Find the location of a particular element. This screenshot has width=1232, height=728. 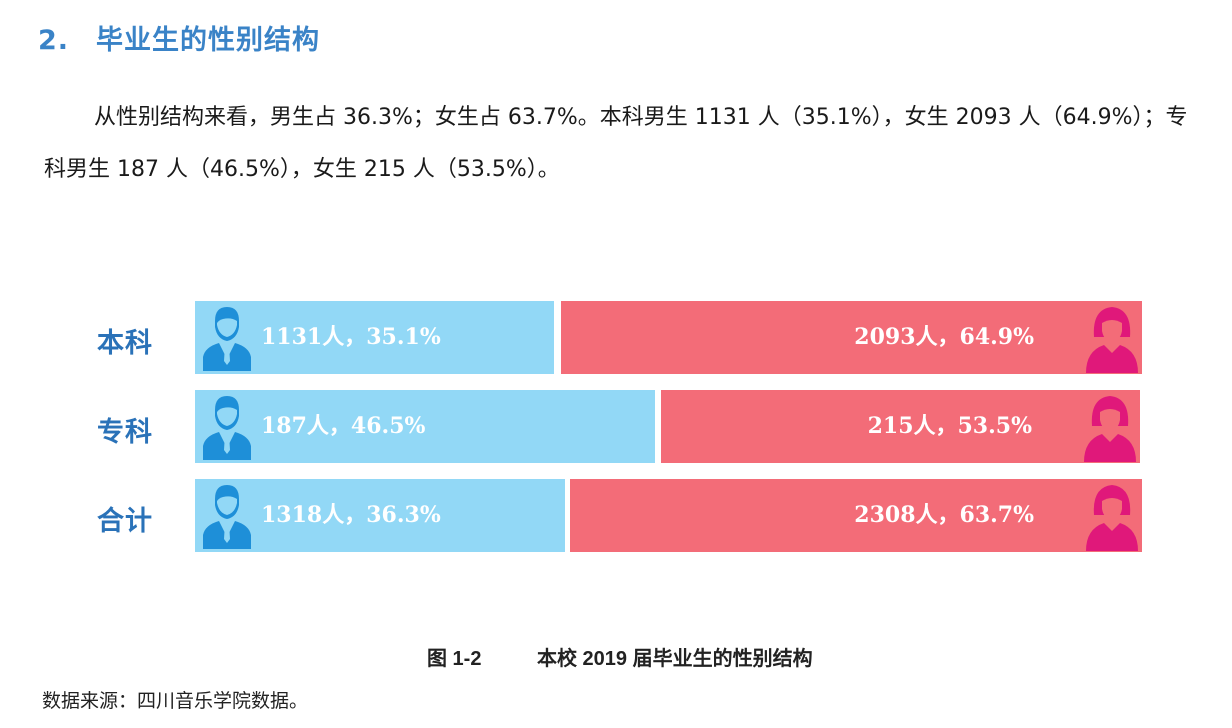

section-heading: 2. 毕业生的性别结构 is located at coordinates (179, 37).